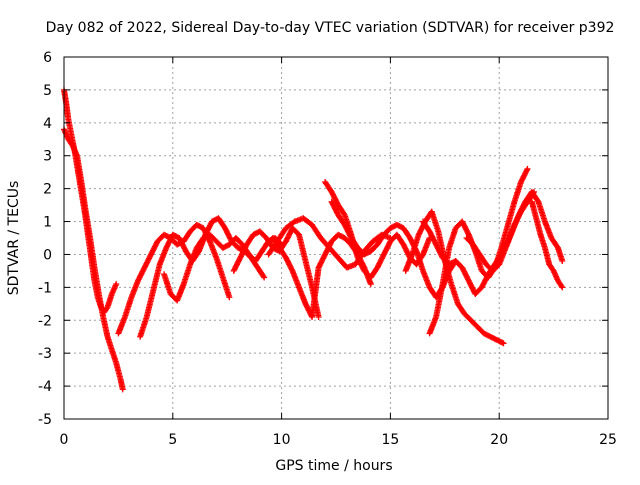  What do you see at coordinates (333, 466) in the screenshot?
I see `x-axis-label: GPS time / hours` at bounding box center [333, 466].